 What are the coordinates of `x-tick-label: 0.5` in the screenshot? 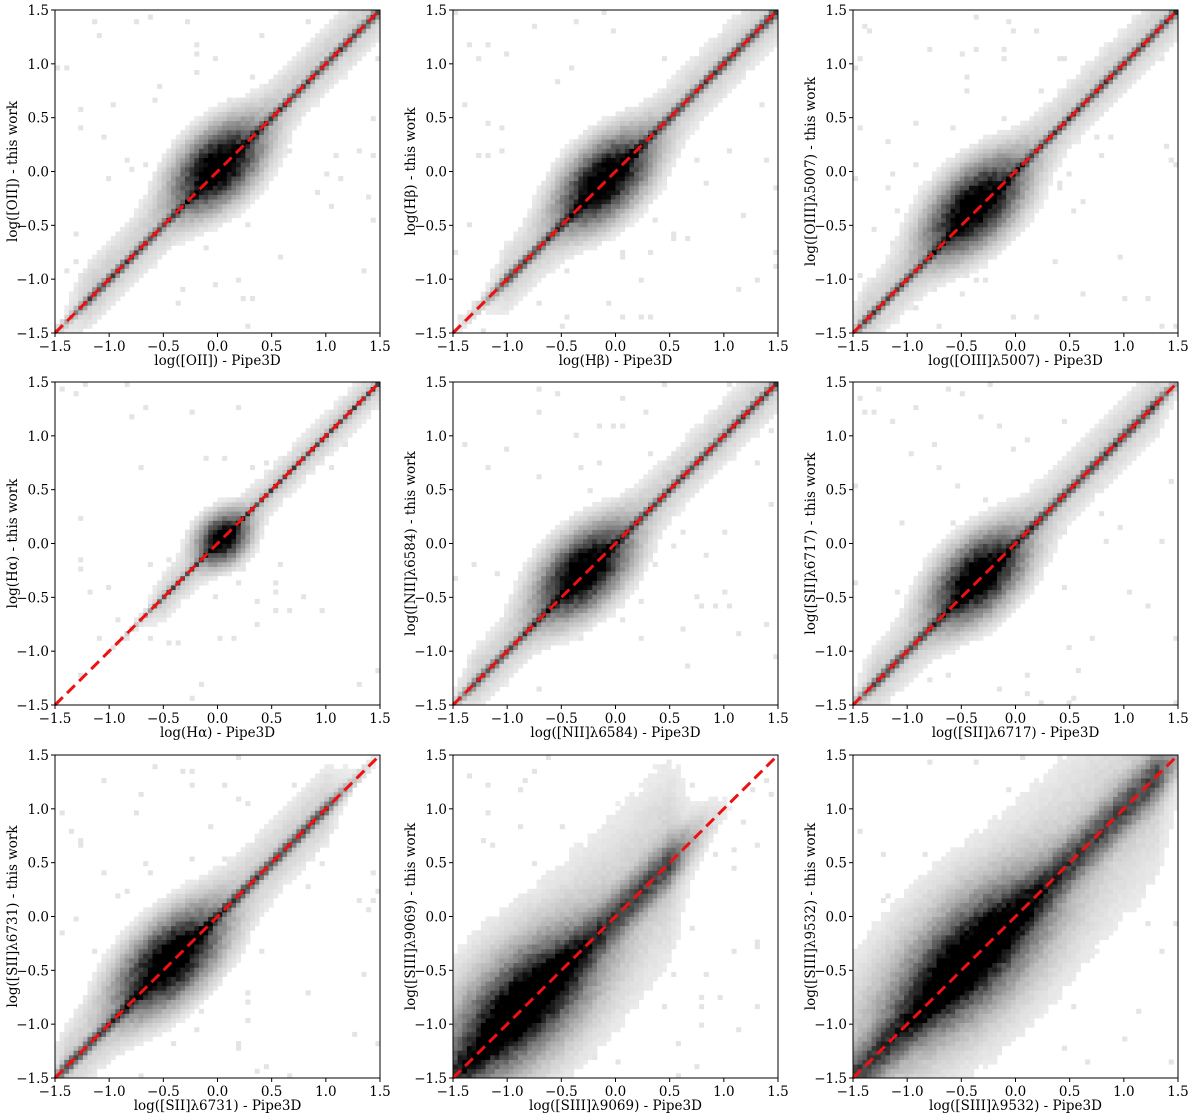 It's located at (669, 347).